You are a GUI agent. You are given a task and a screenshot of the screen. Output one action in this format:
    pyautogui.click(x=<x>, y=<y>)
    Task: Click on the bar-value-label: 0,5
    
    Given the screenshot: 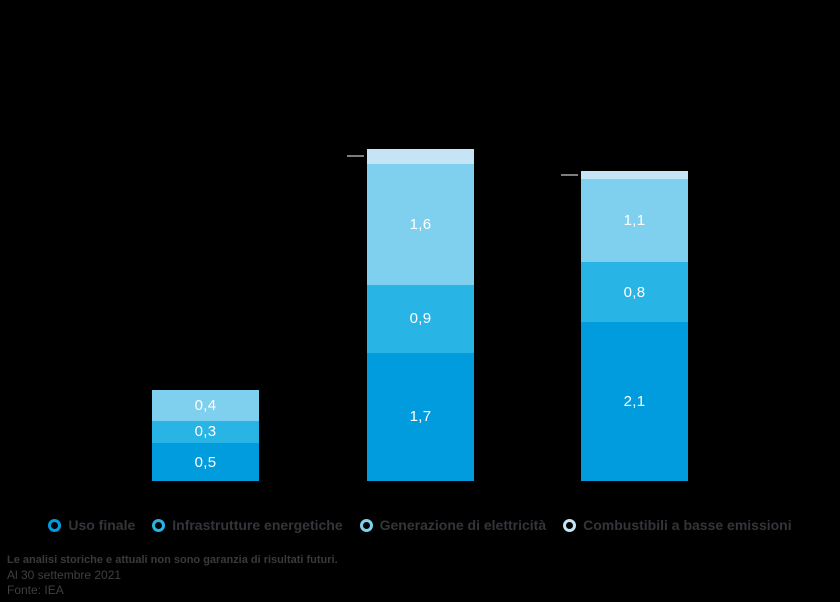 What is the action you would take?
    pyautogui.click(x=205, y=462)
    